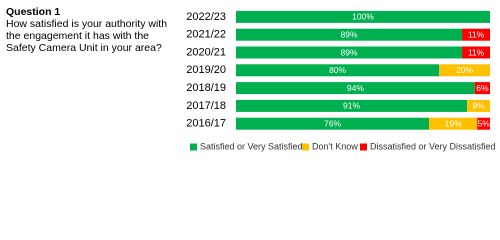 The image size is (500, 240). Describe the element at coordinates (206, 88) in the screenshot. I see `y-tick-label: 2018/19` at that location.